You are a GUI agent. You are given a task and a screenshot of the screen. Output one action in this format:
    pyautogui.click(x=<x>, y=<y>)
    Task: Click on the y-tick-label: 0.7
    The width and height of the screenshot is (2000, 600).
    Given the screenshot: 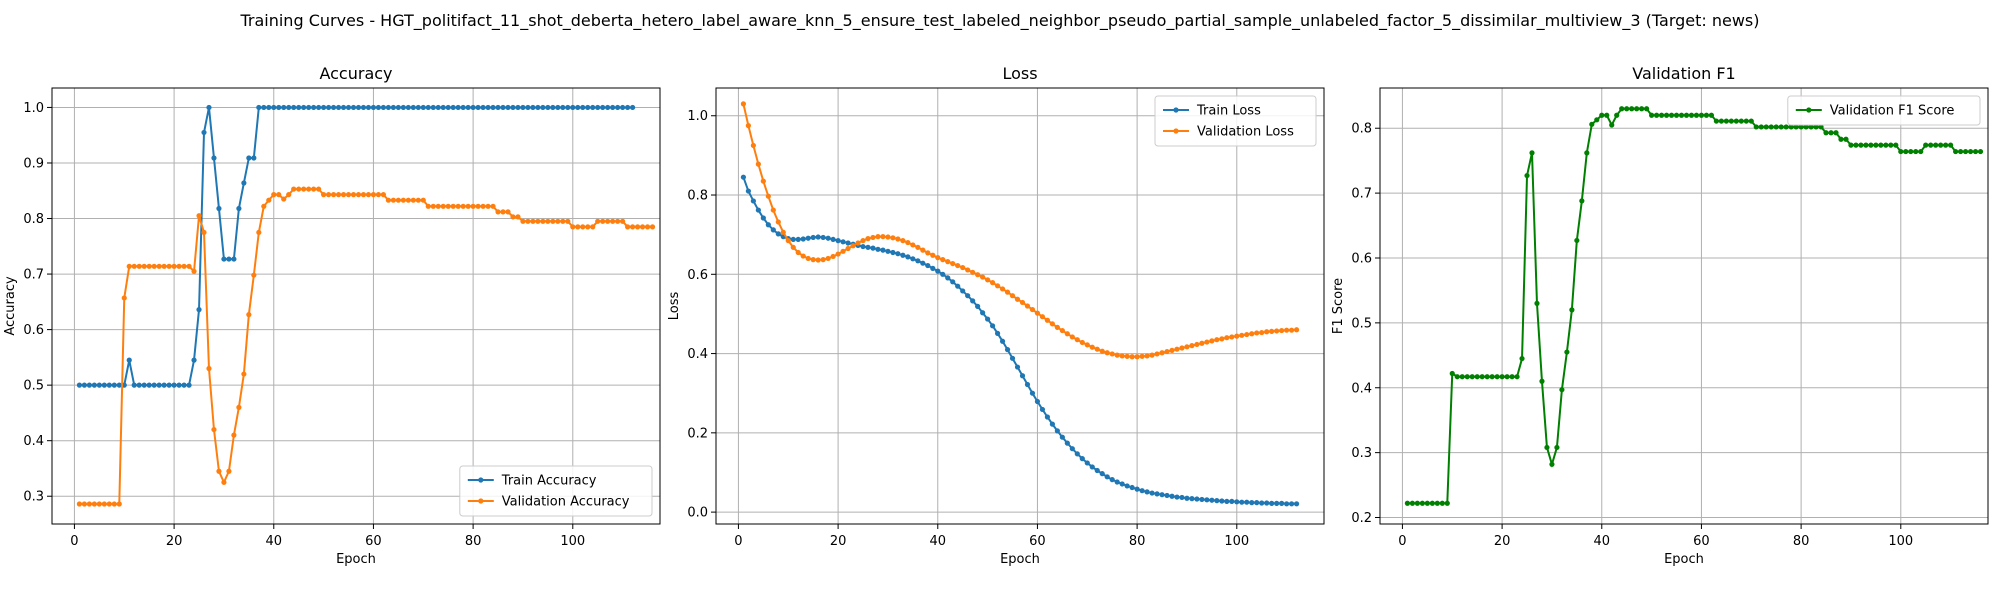 What is the action you would take?
    pyautogui.click(x=33, y=275)
    